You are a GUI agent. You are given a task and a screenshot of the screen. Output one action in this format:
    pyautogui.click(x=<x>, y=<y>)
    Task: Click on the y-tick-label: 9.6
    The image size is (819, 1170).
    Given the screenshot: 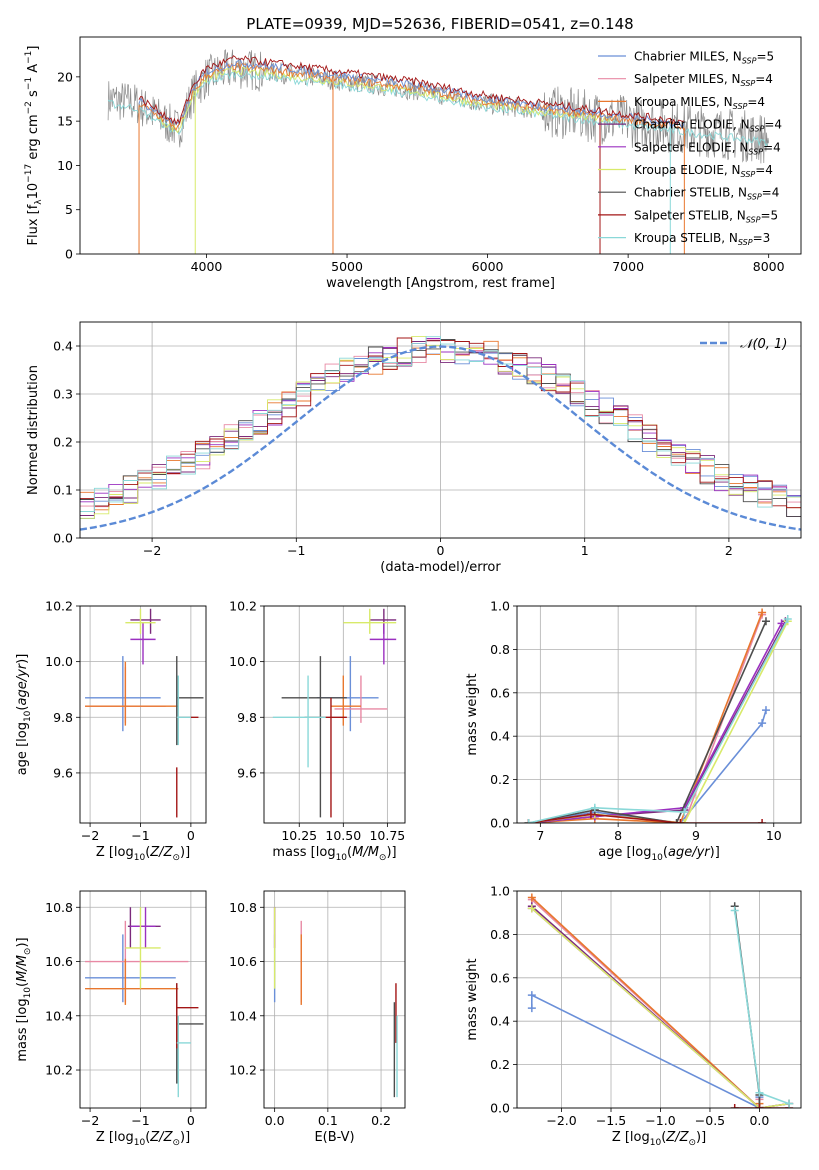 What is the action you would take?
    pyautogui.click(x=63, y=772)
    